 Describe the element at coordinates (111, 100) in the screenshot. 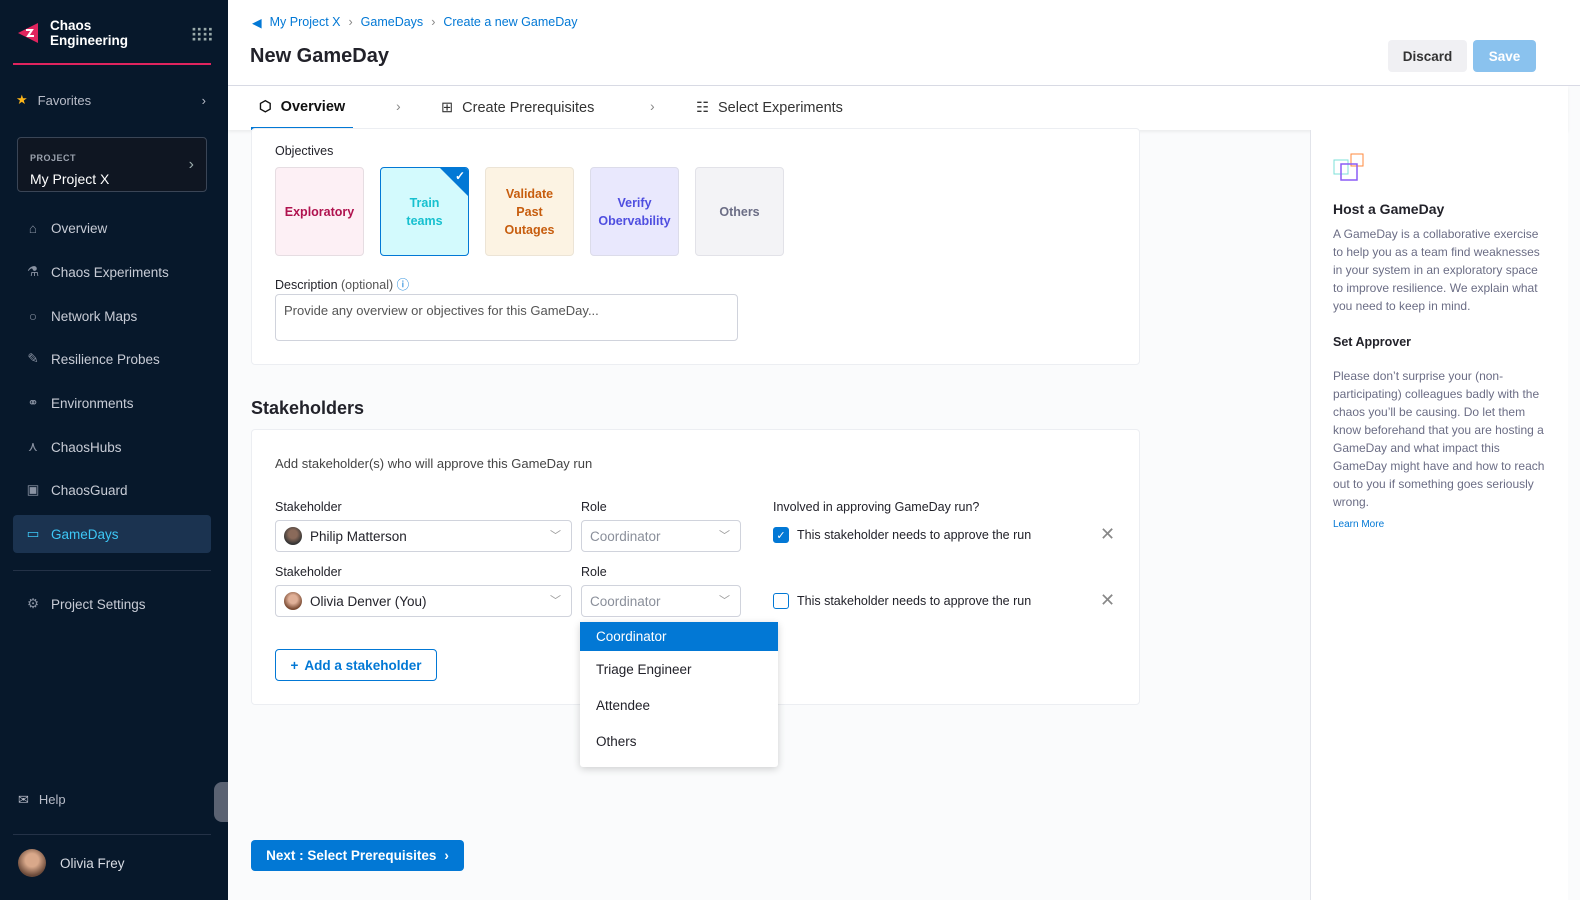

I see `favorites-item: ★ Favorites ›` at that location.